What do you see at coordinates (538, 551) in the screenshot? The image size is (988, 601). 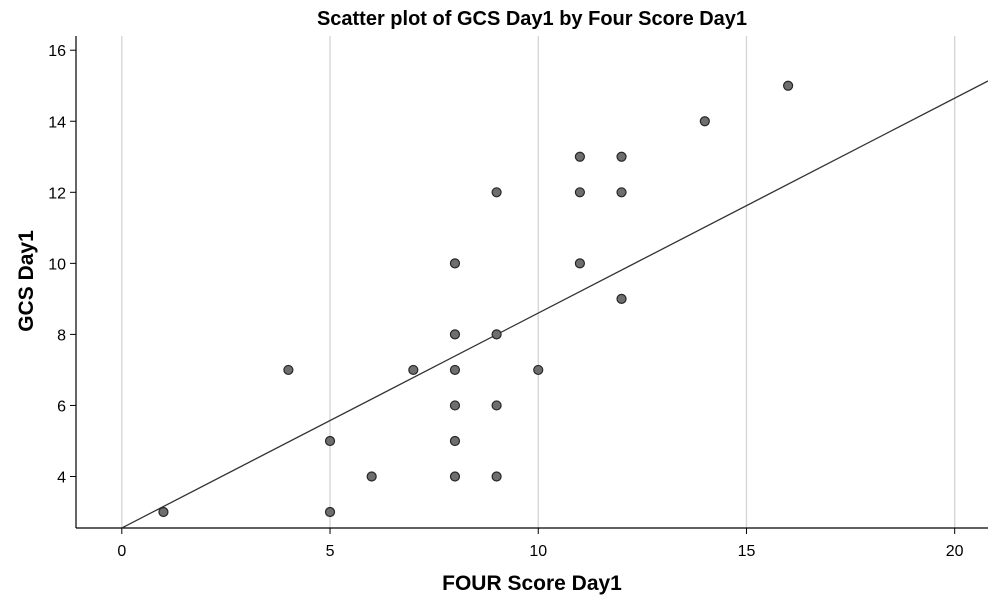 I see `x-tick-label: 10` at bounding box center [538, 551].